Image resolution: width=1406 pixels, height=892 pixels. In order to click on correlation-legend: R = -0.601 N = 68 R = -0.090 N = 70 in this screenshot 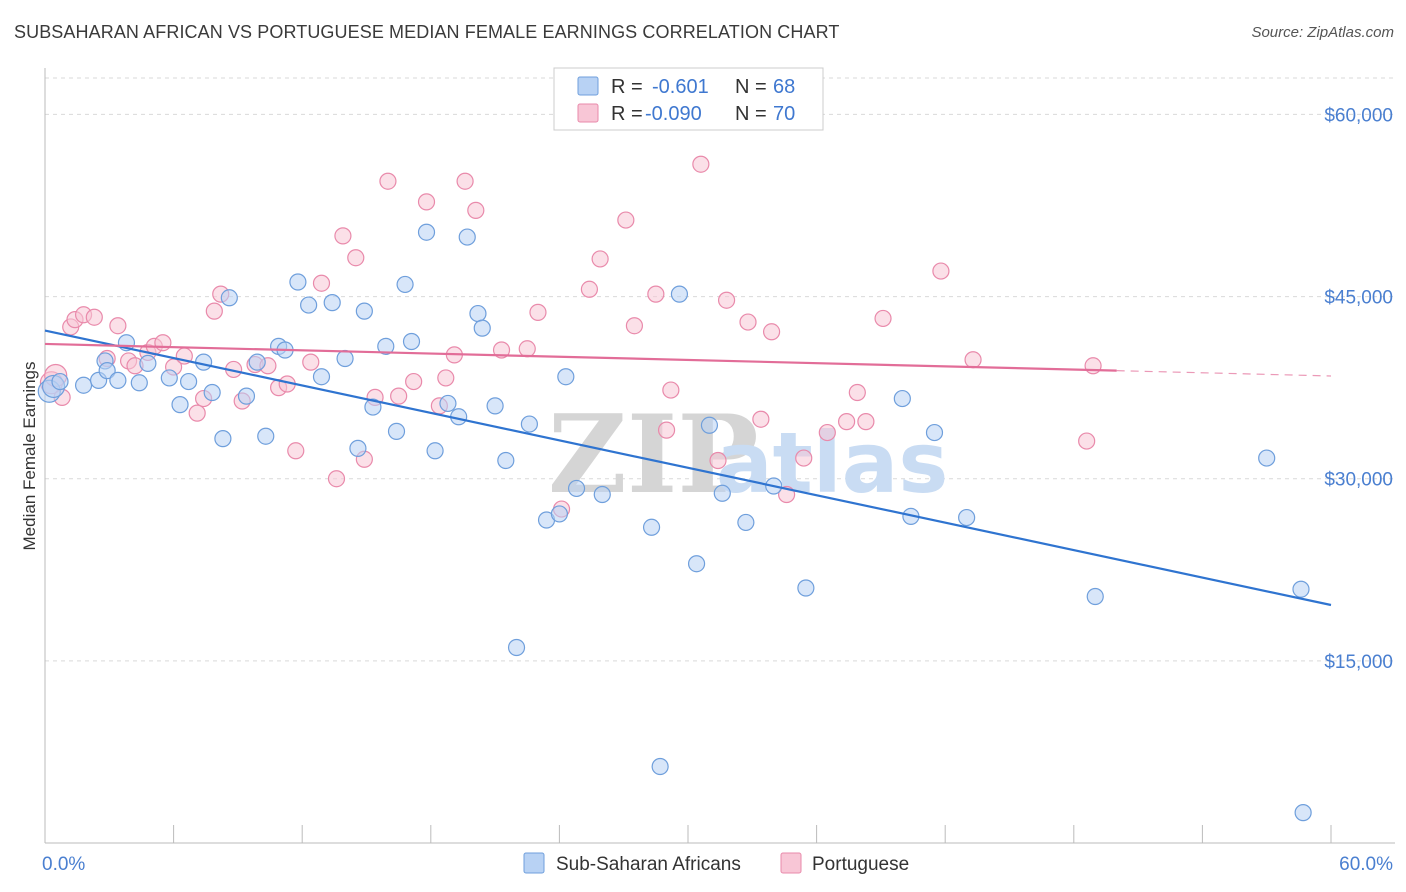, I will do `click(688, 99)`.